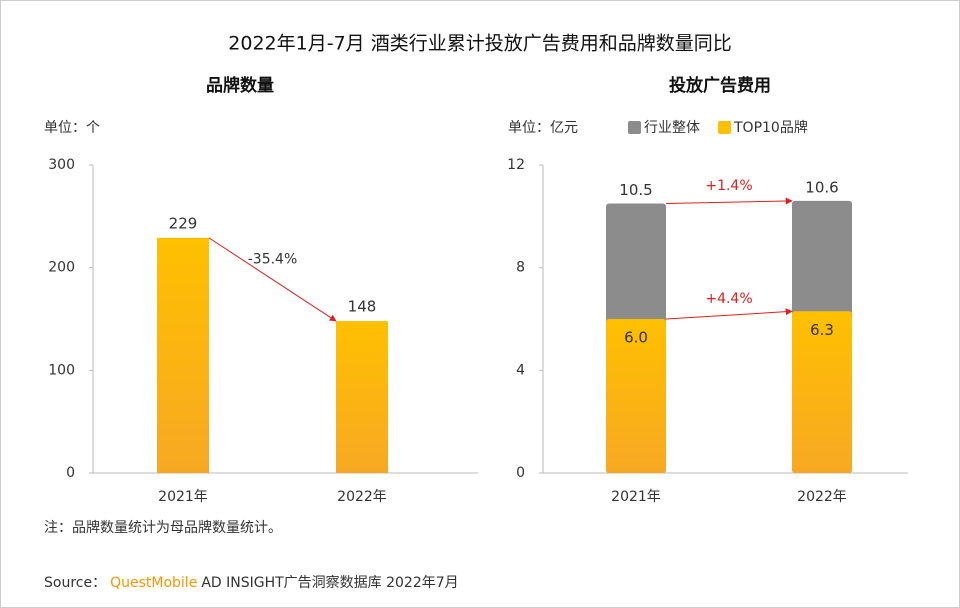 This screenshot has height=608, width=960. I want to click on change-label: -35.4%, so click(273, 259).